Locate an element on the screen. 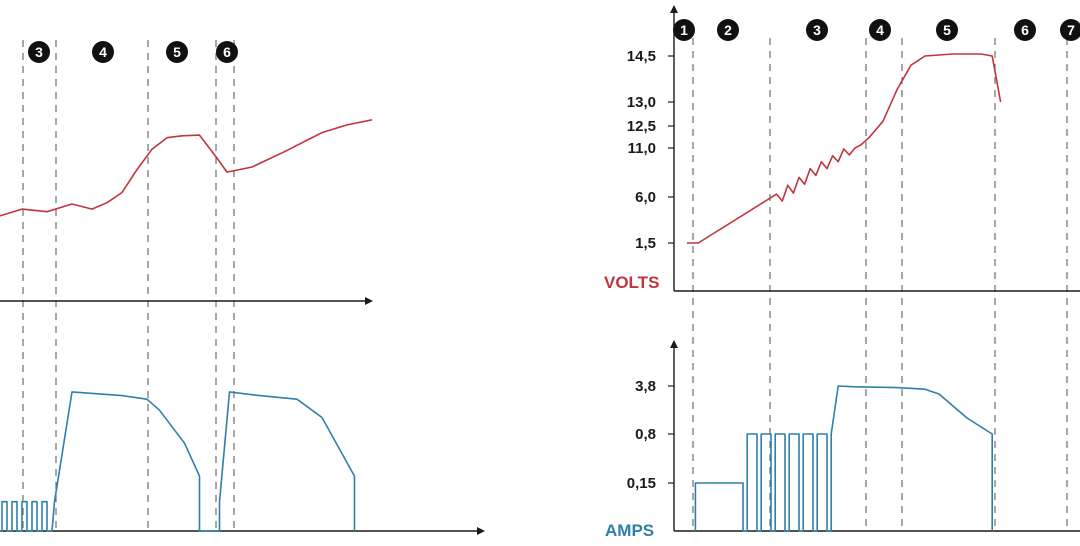  right-stage-badge-4-label: 4 is located at coordinates (880, 30).